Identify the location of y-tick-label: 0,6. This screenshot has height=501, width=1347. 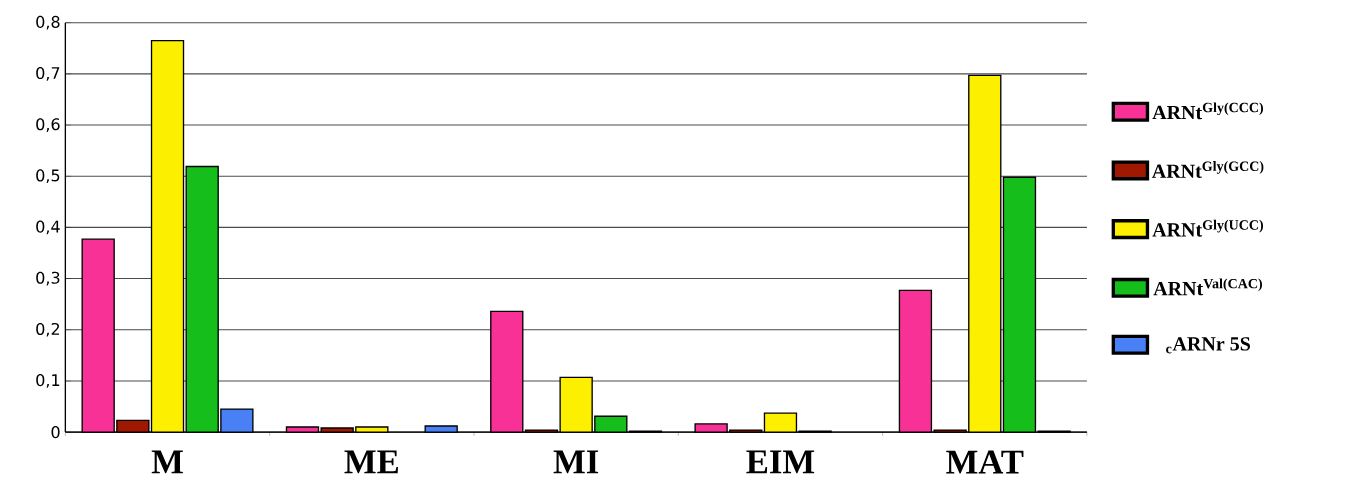
(48, 124).